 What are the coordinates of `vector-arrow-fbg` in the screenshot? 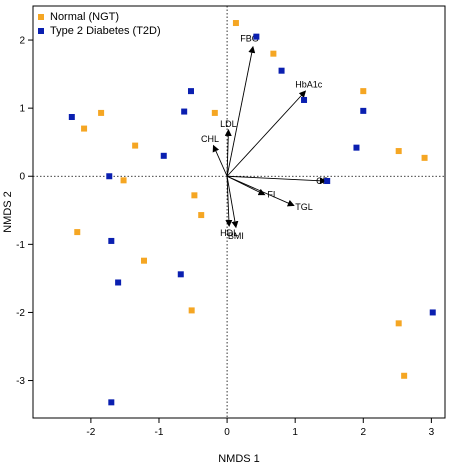 It's located at (241, 111).